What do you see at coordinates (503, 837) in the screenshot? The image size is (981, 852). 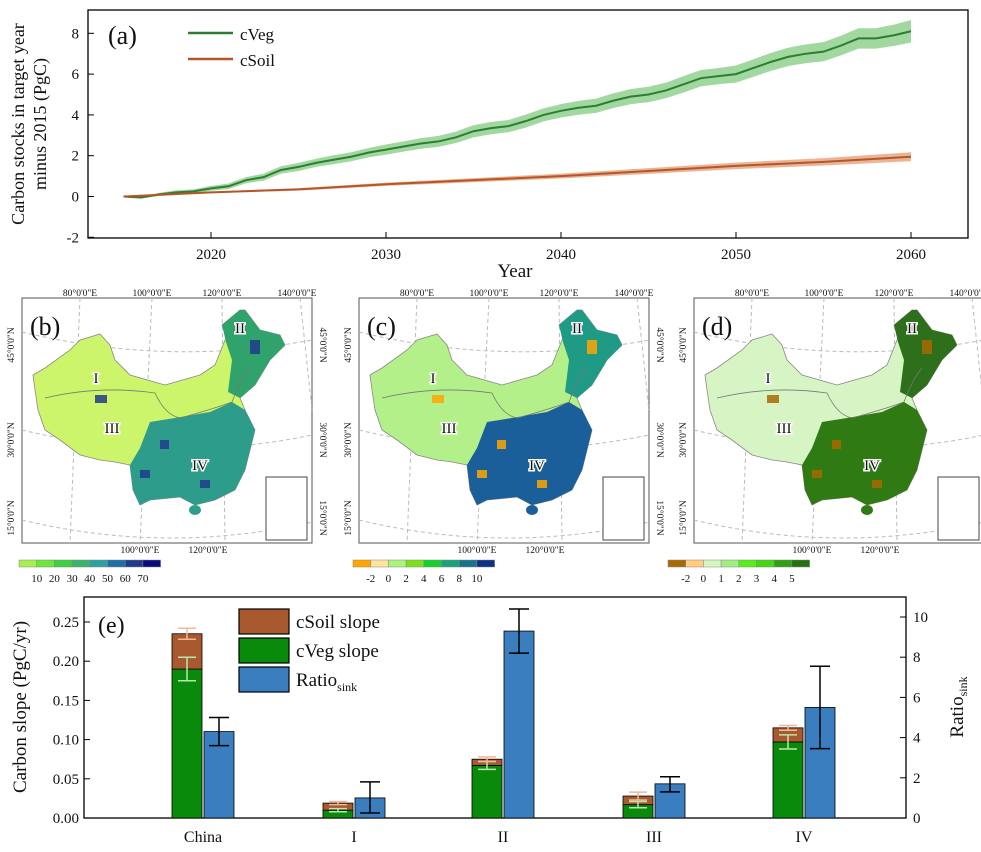 I see `category-label: II` at bounding box center [503, 837].